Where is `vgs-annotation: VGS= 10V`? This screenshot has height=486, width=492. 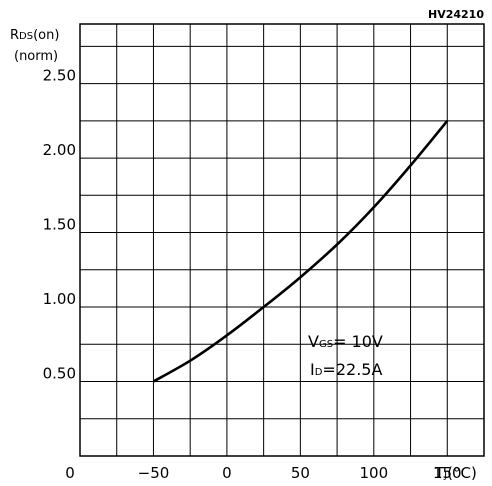
vgs-annotation: VGS= 10V is located at coordinates (345, 341).